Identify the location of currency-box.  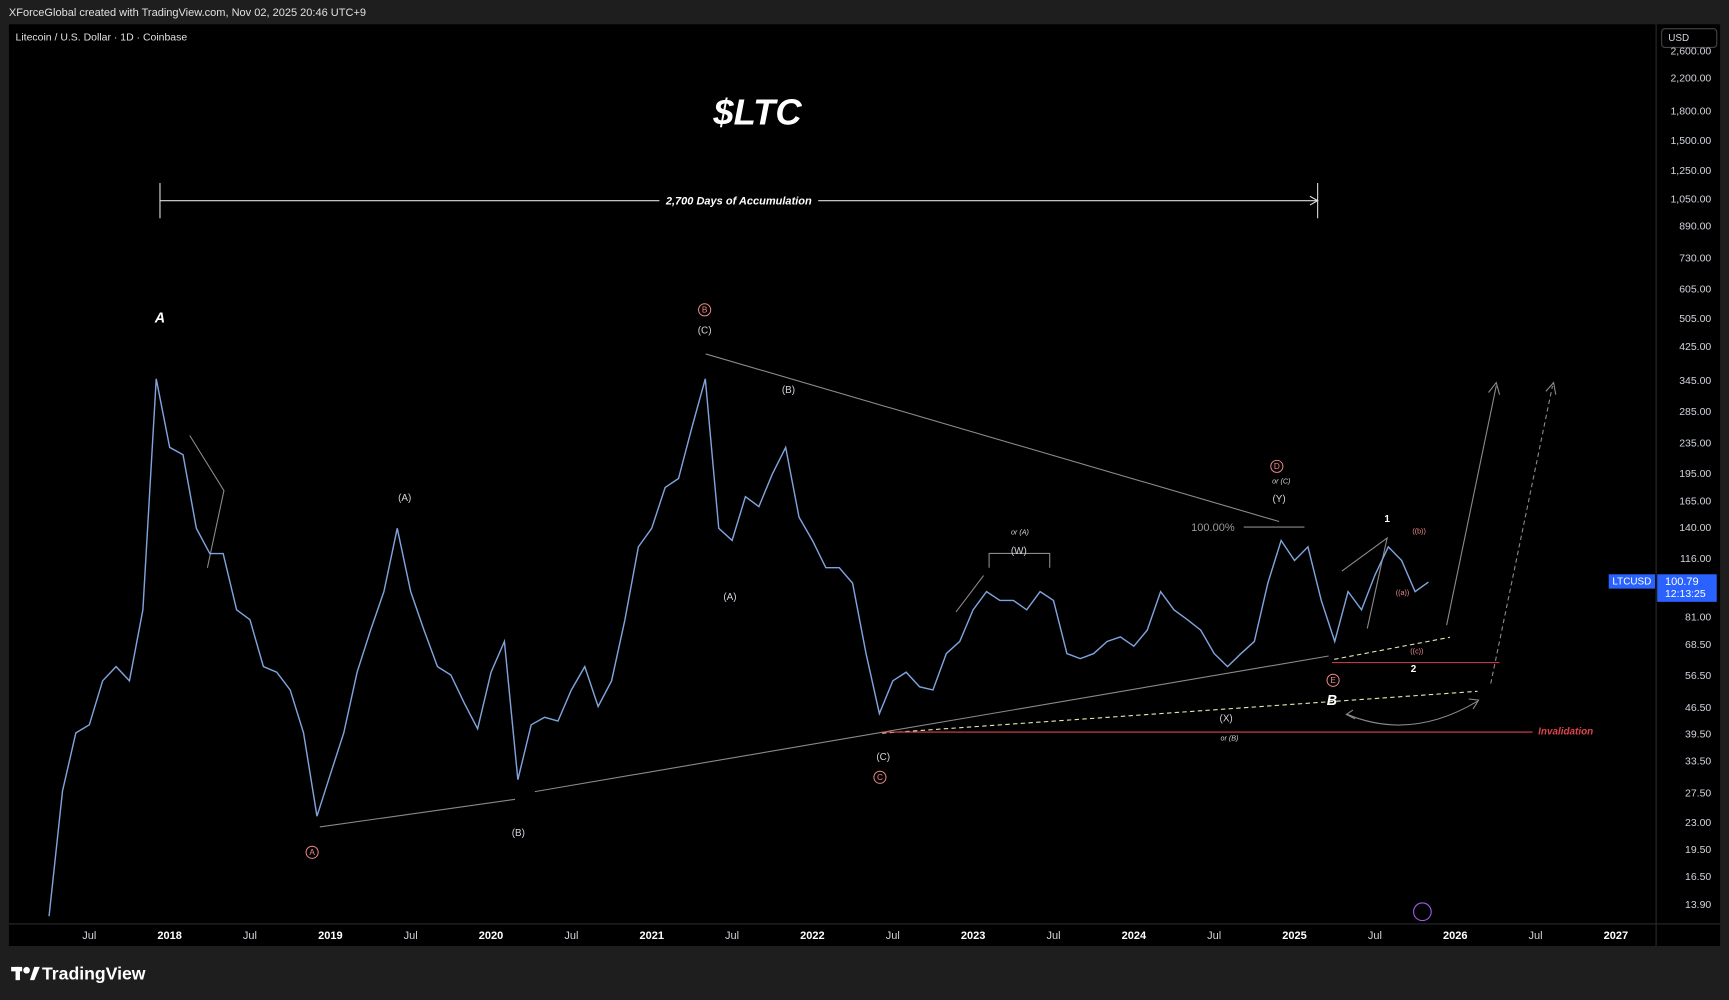
(1689, 38).